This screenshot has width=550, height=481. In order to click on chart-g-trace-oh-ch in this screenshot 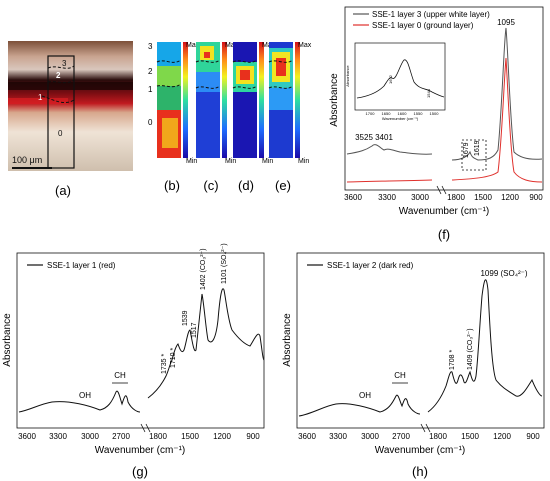, I will do `click(79, 401)`.